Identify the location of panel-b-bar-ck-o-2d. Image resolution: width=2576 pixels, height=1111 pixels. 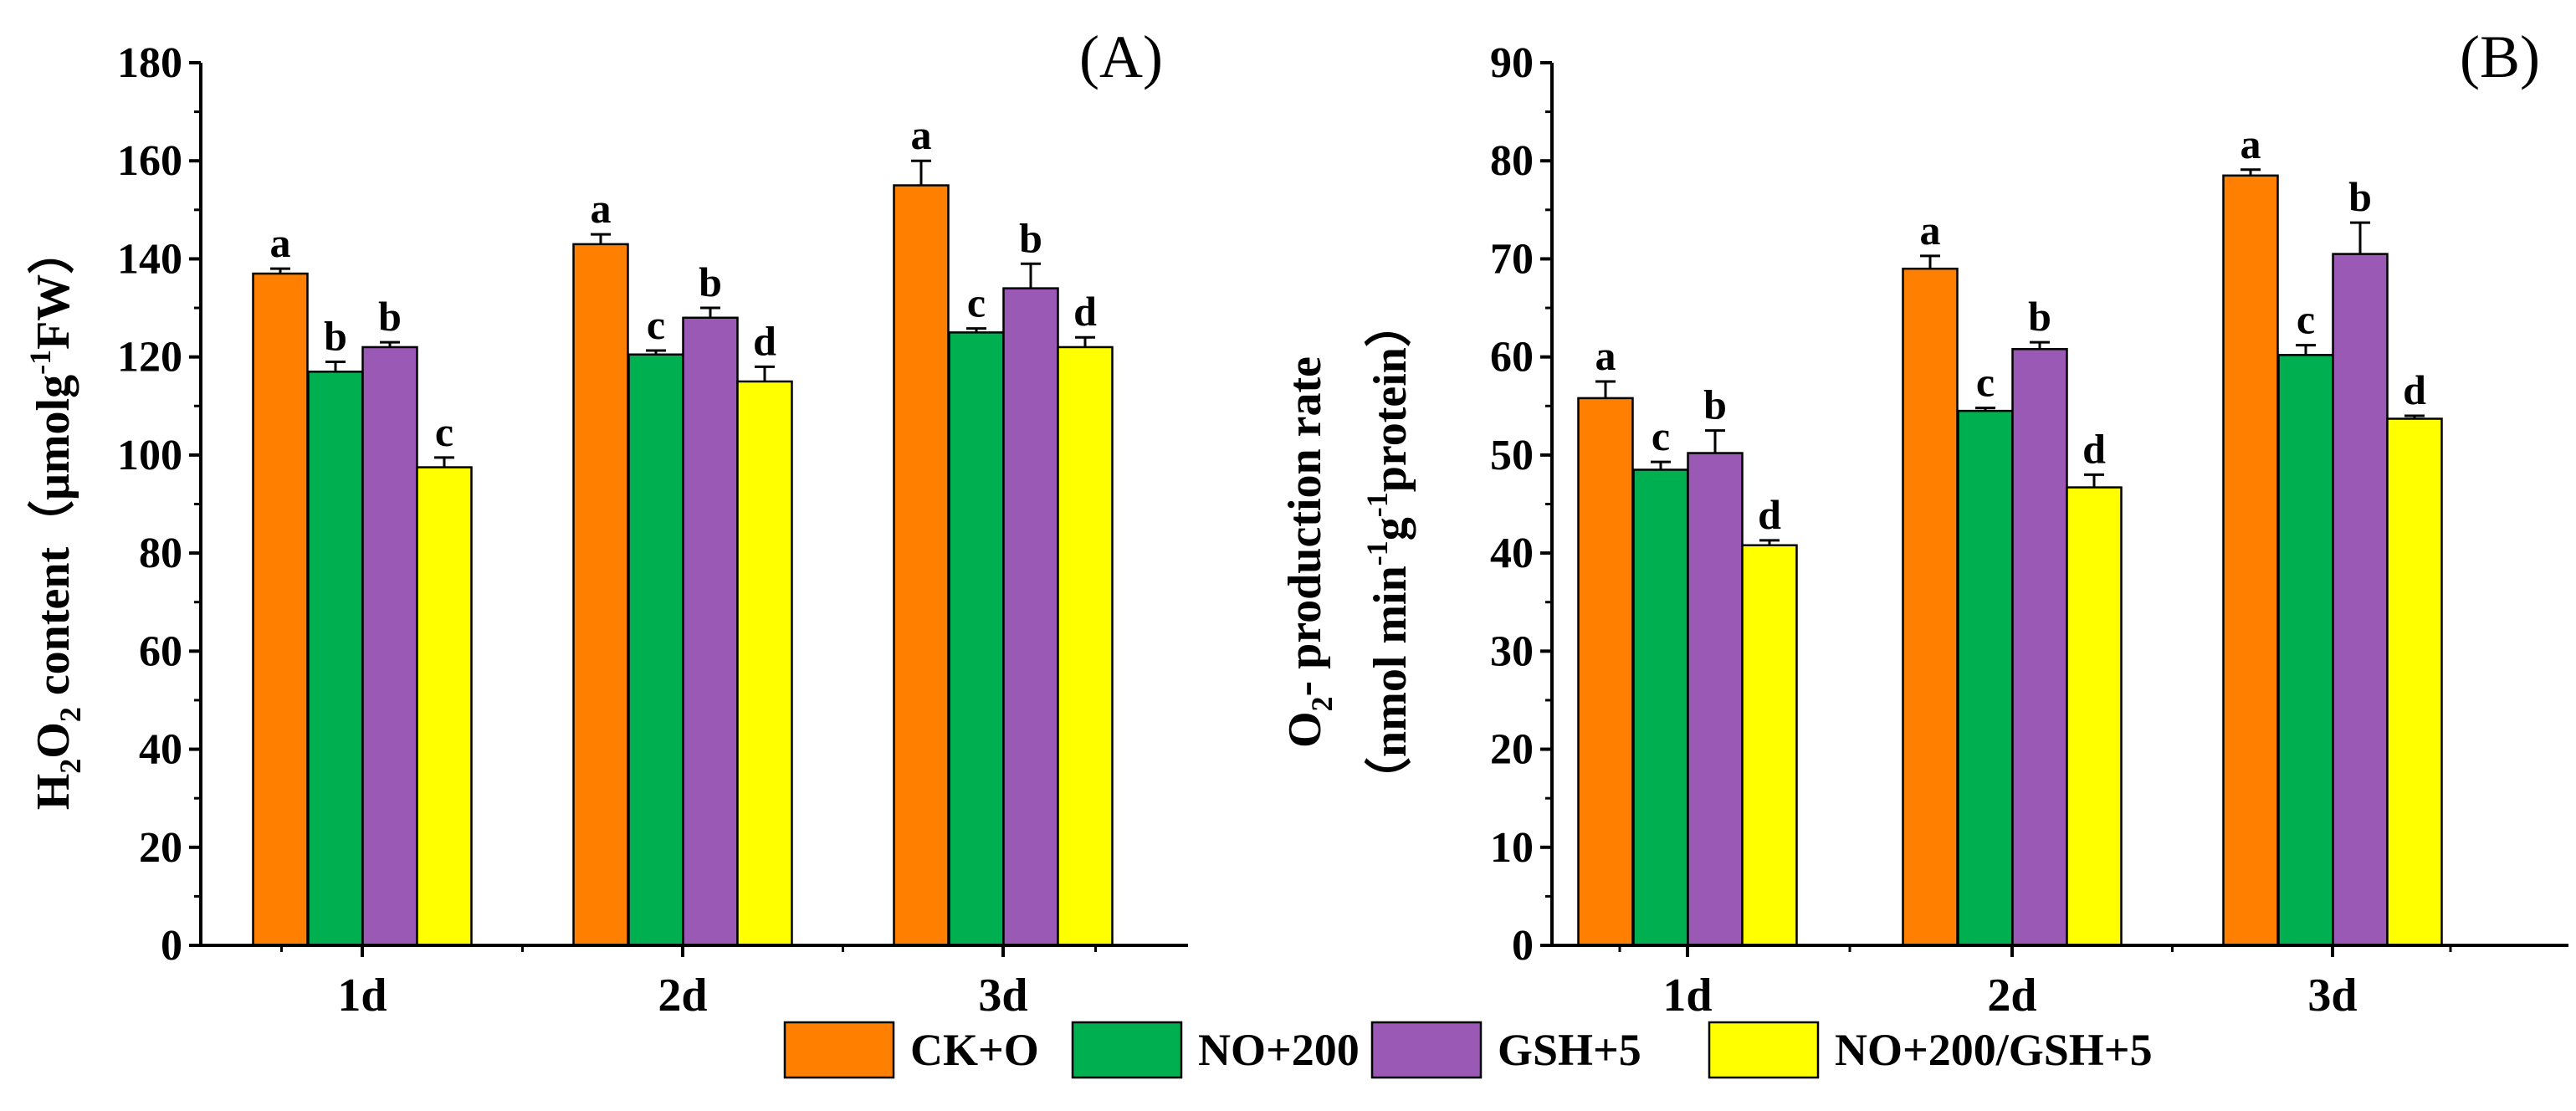
(1930, 607).